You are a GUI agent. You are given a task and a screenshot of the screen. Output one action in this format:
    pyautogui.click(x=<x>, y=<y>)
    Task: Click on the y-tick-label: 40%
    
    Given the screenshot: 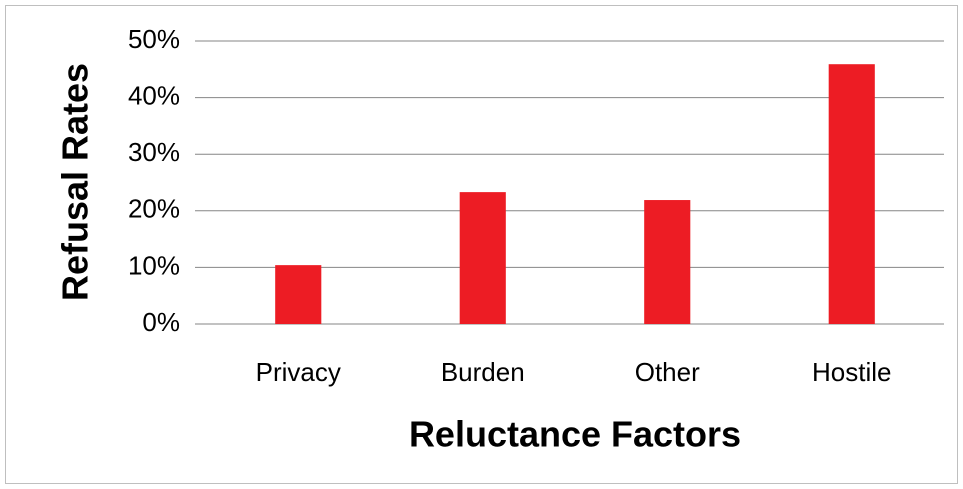 What is the action you would take?
    pyautogui.click(x=154, y=95)
    